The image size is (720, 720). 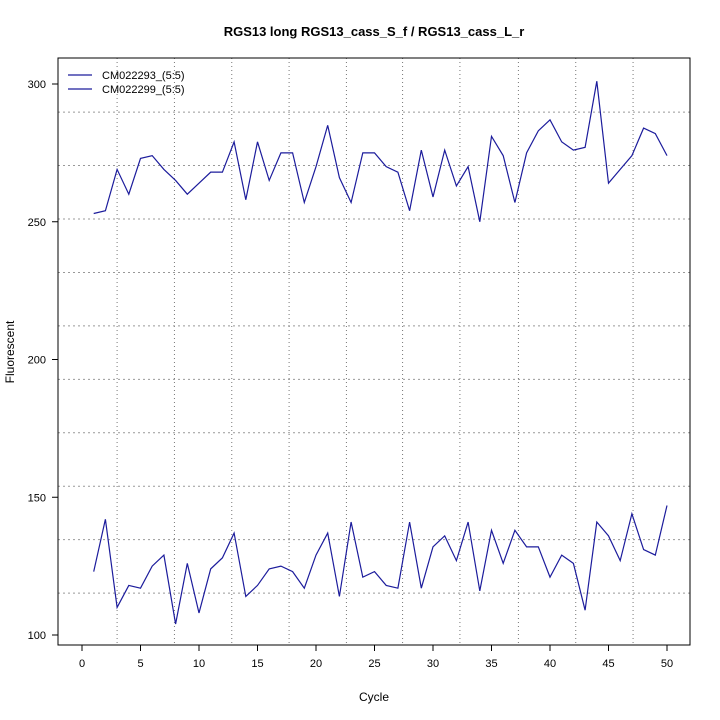 I want to click on x-tick-label: 15, so click(x=257, y=664).